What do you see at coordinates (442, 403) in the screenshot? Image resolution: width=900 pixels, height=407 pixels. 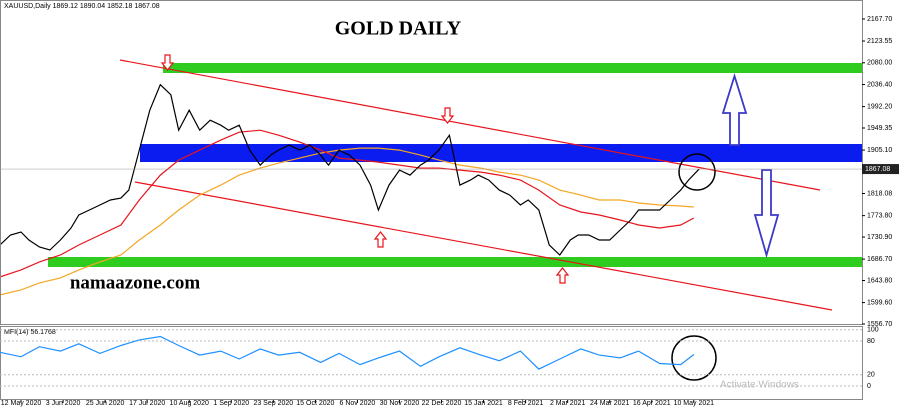 I see `x-tick-label: 22 Dec 2020` at bounding box center [442, 403].